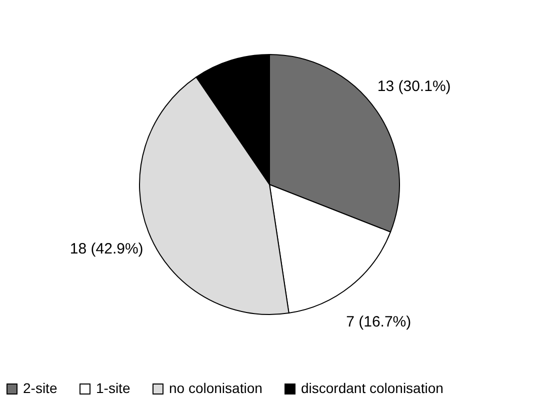  Describe the element at coordinates (107, 249) in the screenshot. I see `data-label: 18 (42.9%)` at that location.